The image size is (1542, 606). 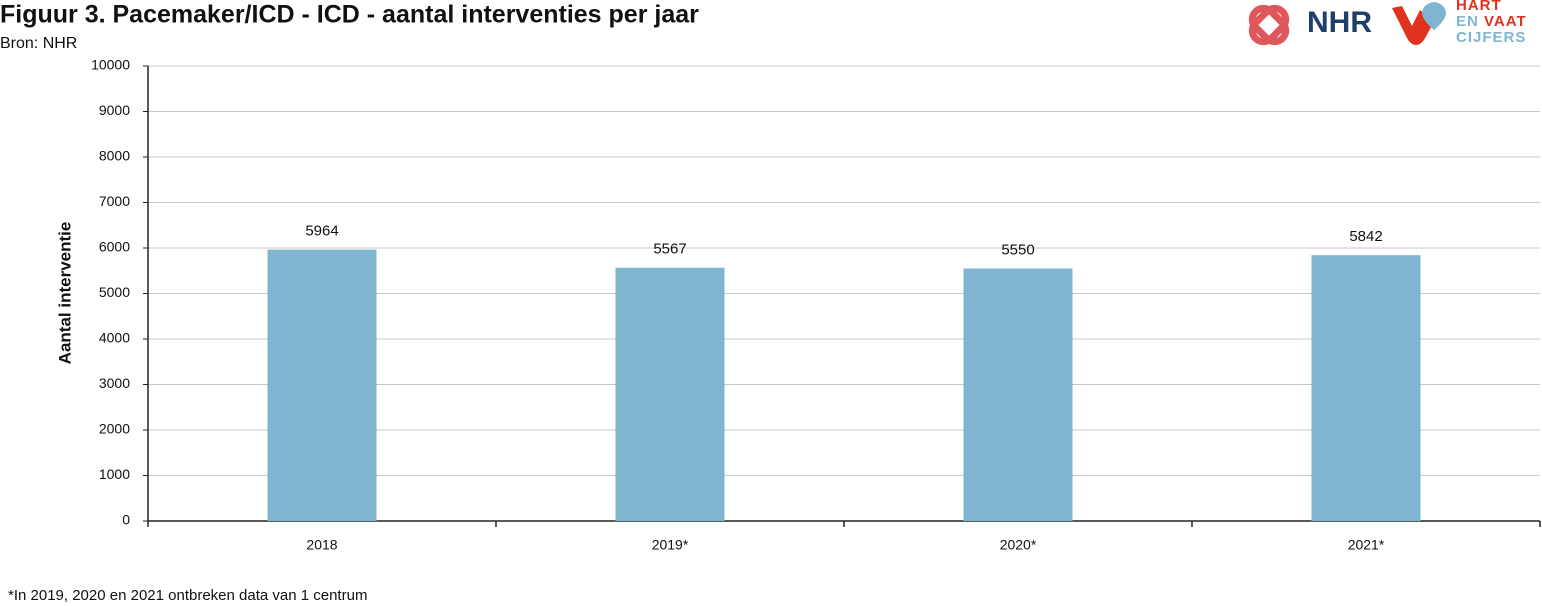 What do you see at coordinates (114, 338) in the screenshot?
I see `y-tick-label: 4000` at bounding box center [114, 338].